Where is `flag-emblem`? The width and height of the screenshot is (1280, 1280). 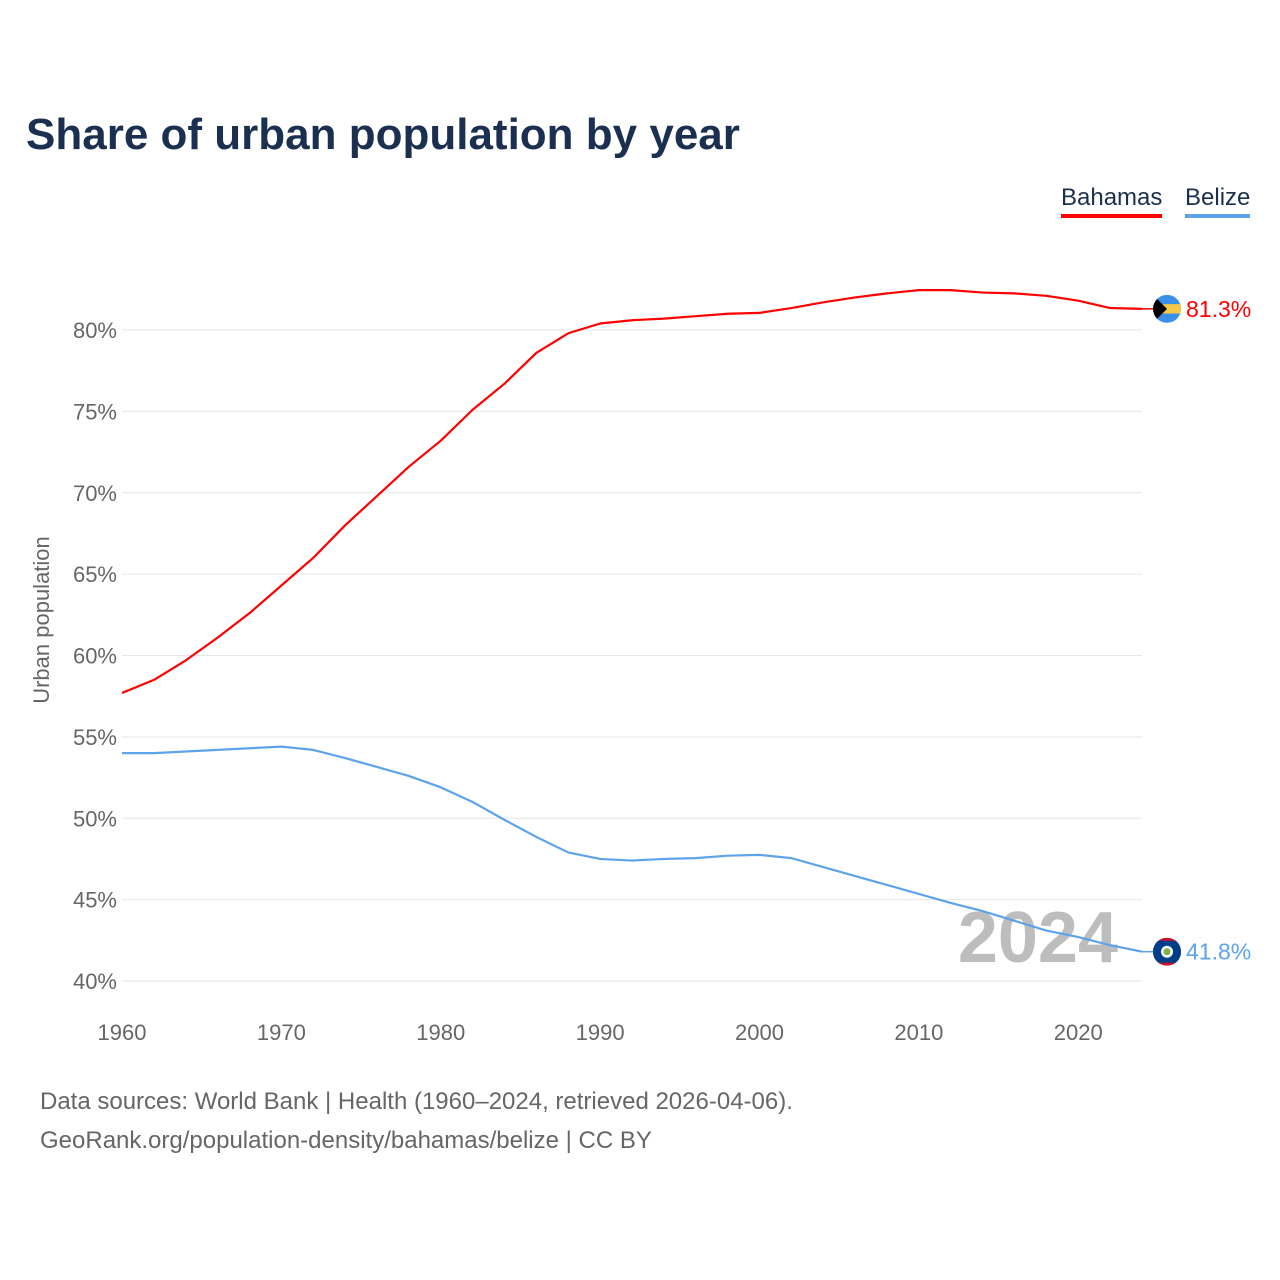 flag-emblem is located at coordinates (1167, 952).